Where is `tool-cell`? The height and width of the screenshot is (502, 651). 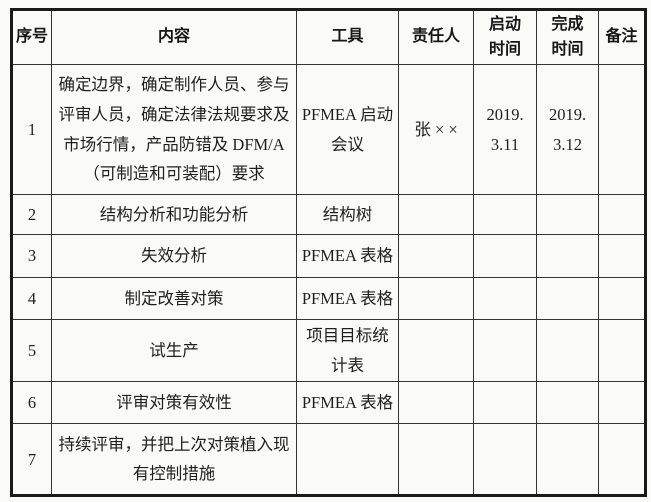 tool-cell is located at coordinates (347, 460).